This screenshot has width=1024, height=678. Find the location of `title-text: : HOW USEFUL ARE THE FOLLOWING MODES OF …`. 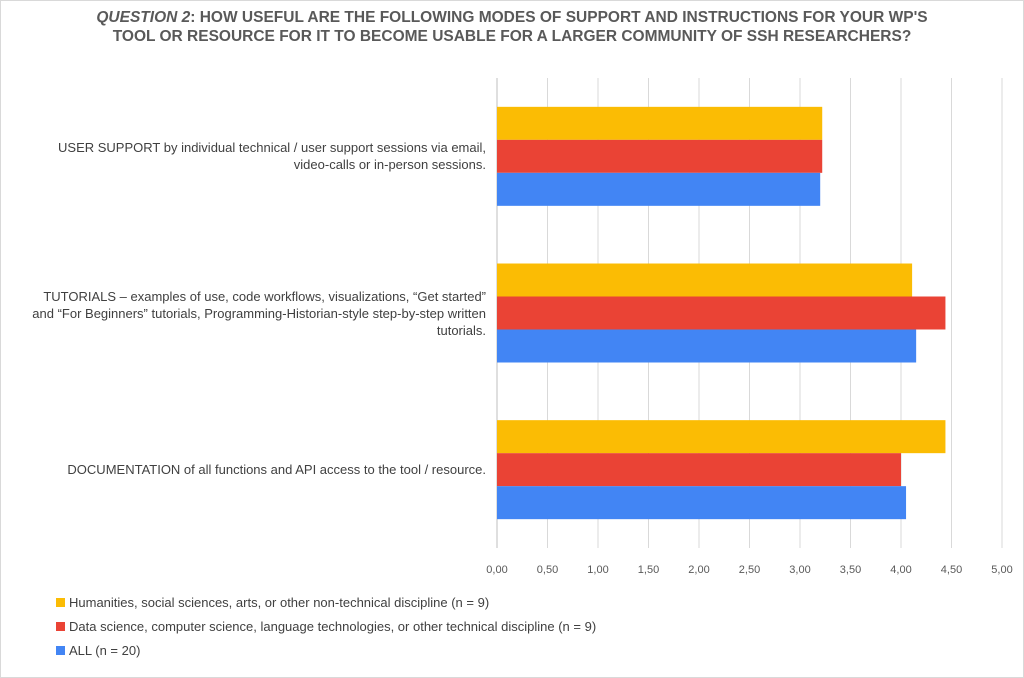

title-text: : HOW USEFUL ARE THE FOLLOWING MODES OF … is located at coordinates (559, 17).